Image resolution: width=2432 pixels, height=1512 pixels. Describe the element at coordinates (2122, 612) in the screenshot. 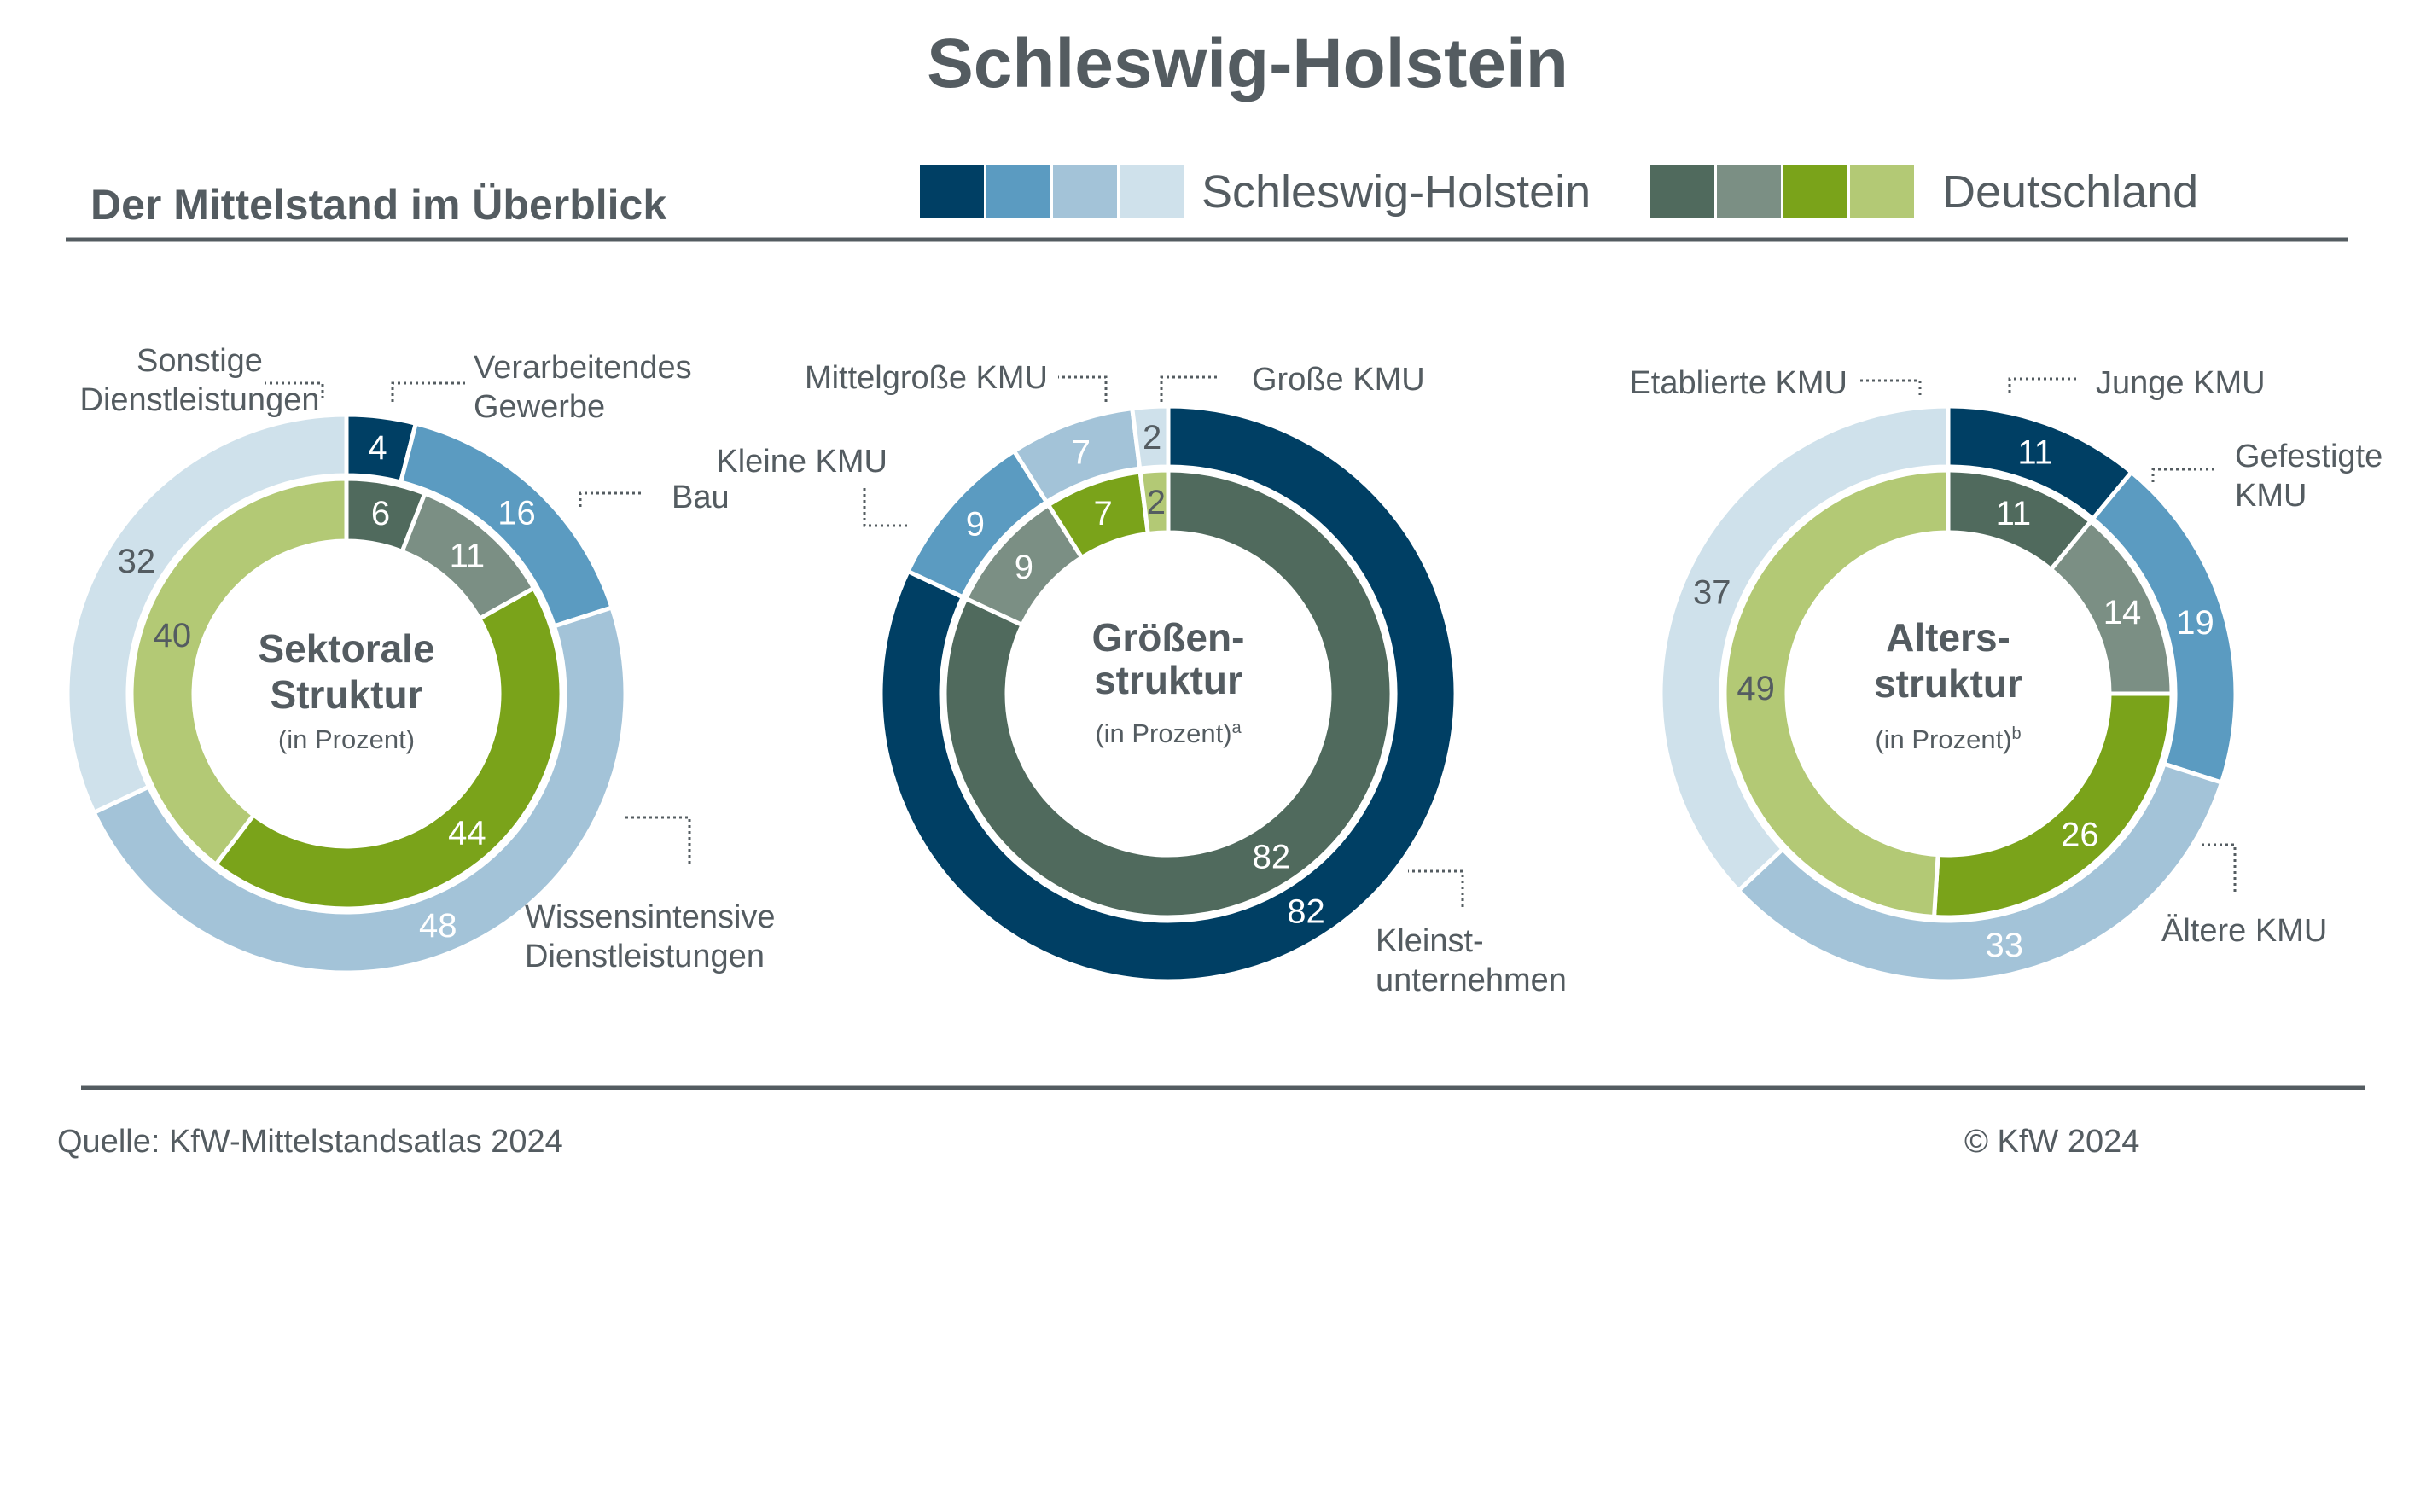

I see `donut-3-inner-value-gefestigte-kmu: 14` at that location.